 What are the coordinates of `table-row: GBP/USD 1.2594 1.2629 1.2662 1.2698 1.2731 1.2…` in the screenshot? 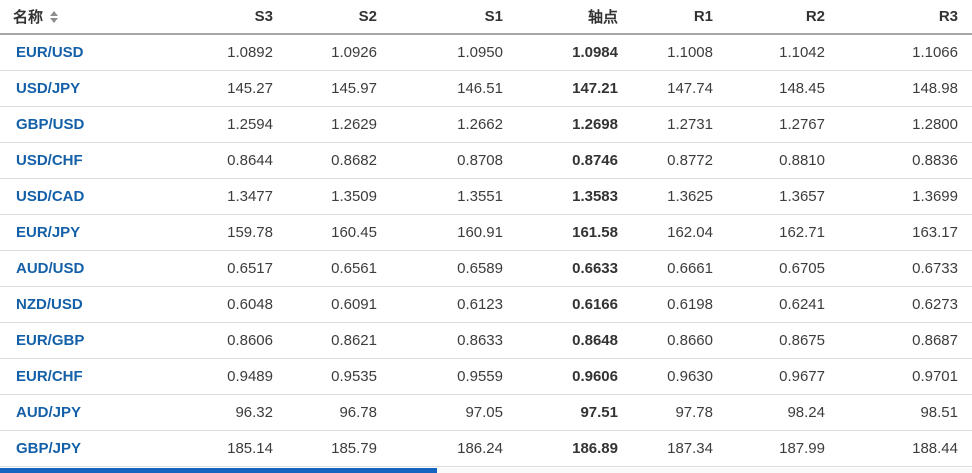 It's located at (486, 124).